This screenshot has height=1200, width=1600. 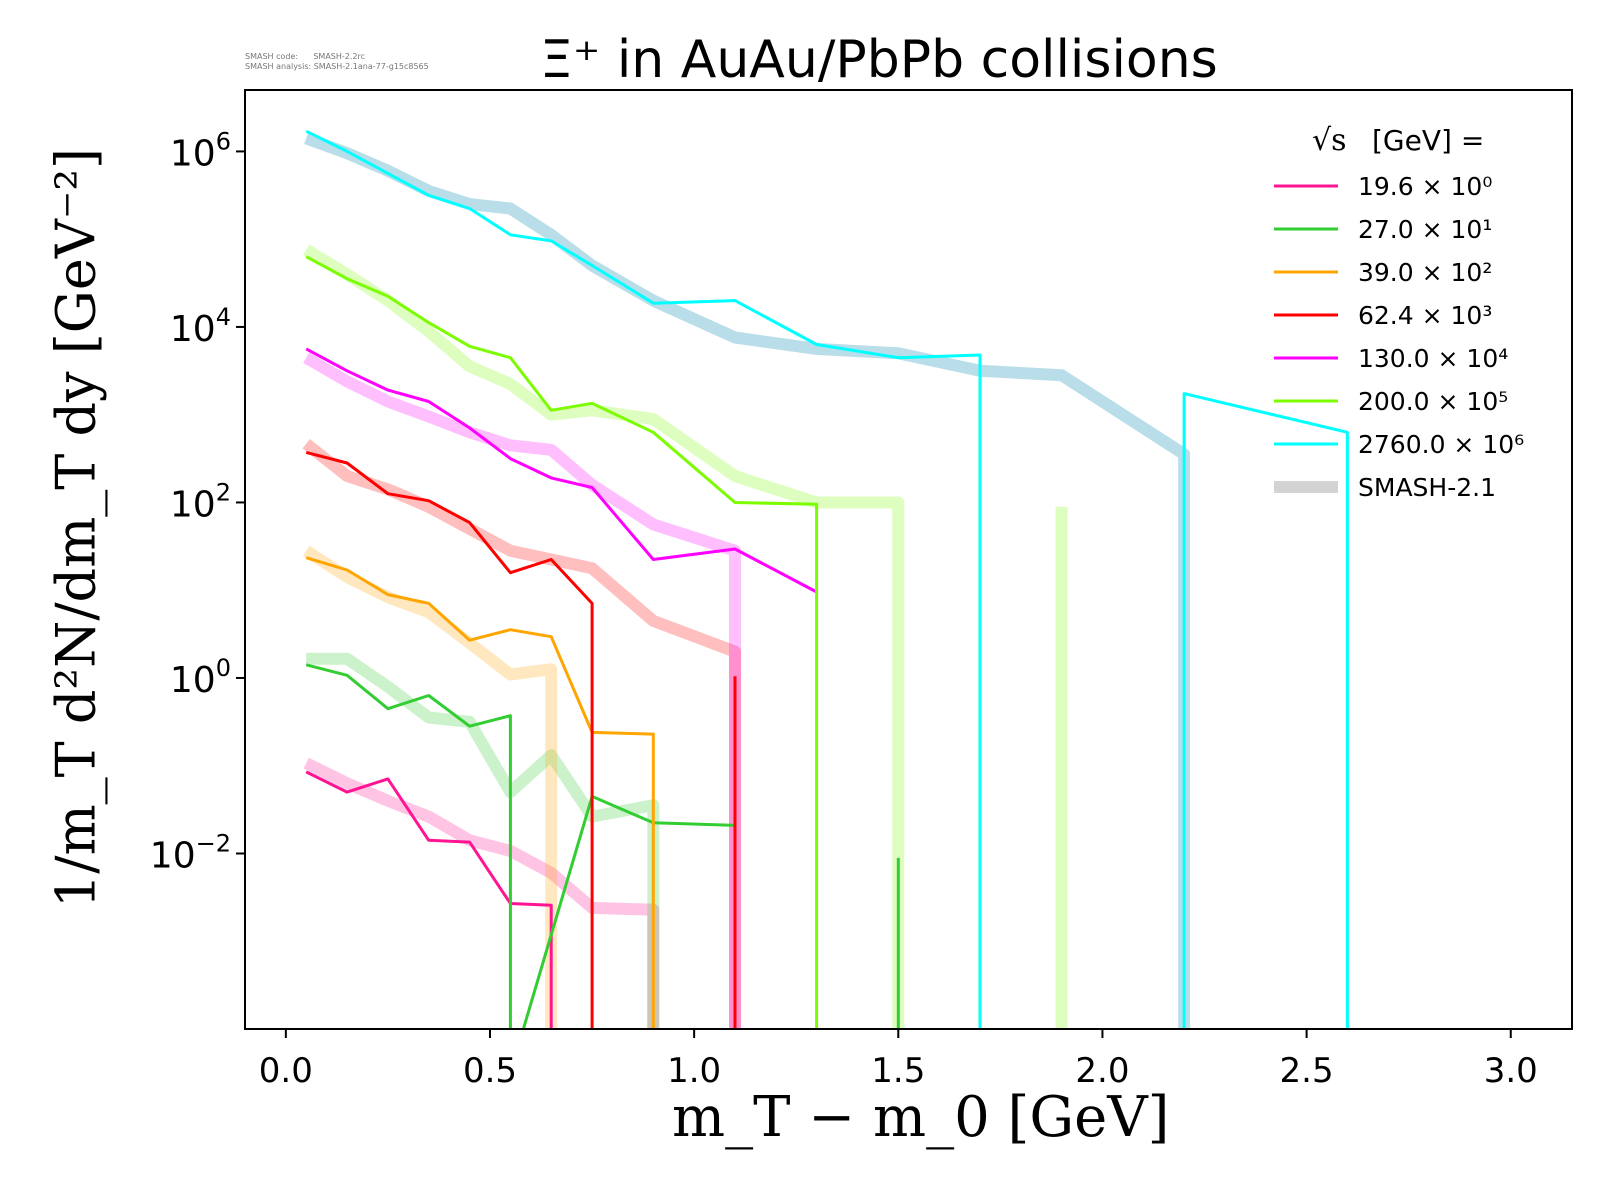 What do you see at coordinates (694, 1071) in the screenshot?
I see `x-tick-label: 1.0` at bounding box center [694, 1071].